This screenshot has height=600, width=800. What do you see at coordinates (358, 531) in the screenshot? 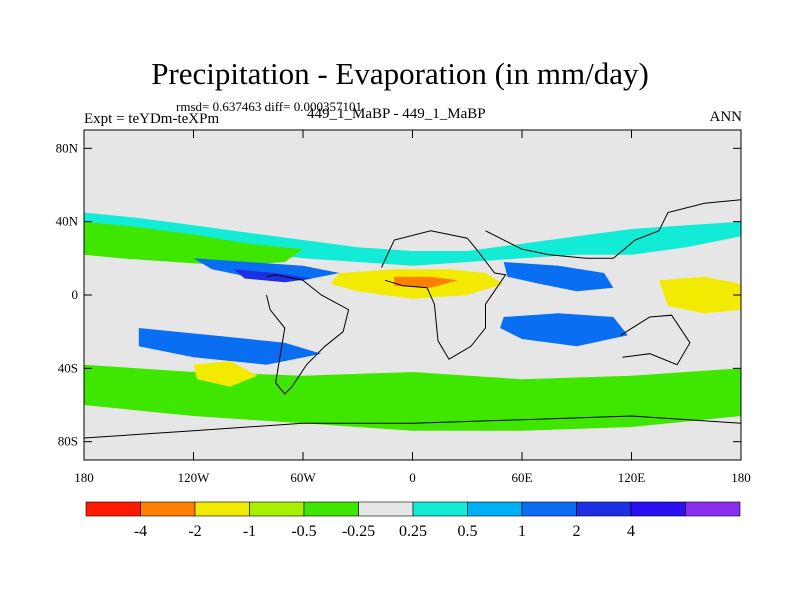
I see `colorbar-label: -0.25` at bounding box center [358, 531].